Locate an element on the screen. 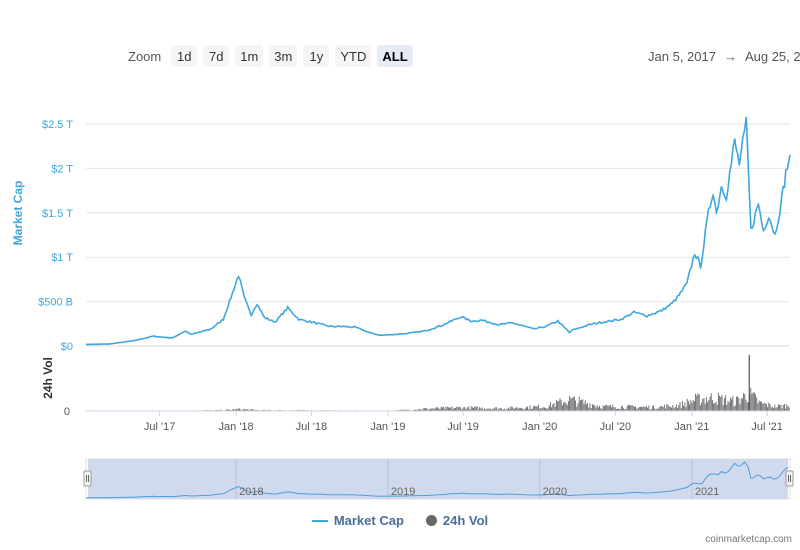  navigator-year-label: 2019 is located at coordinates (403, 492).